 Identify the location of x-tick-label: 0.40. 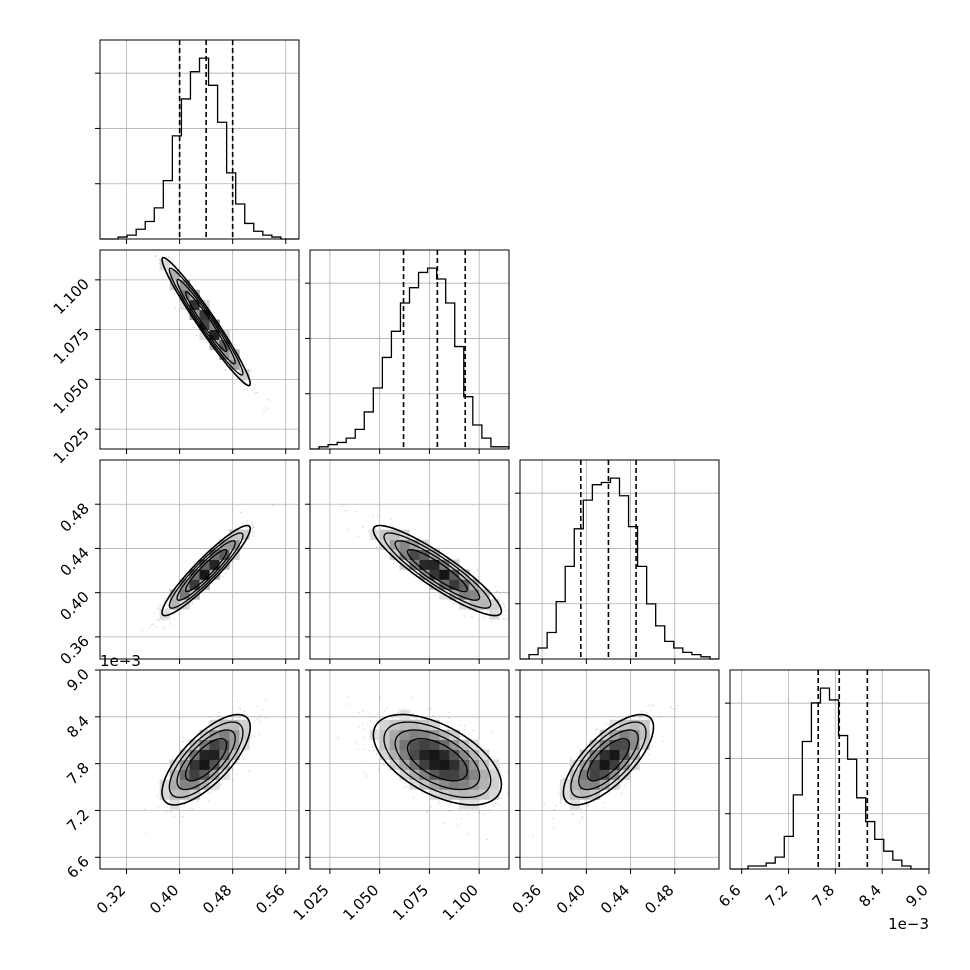
(164, 899).